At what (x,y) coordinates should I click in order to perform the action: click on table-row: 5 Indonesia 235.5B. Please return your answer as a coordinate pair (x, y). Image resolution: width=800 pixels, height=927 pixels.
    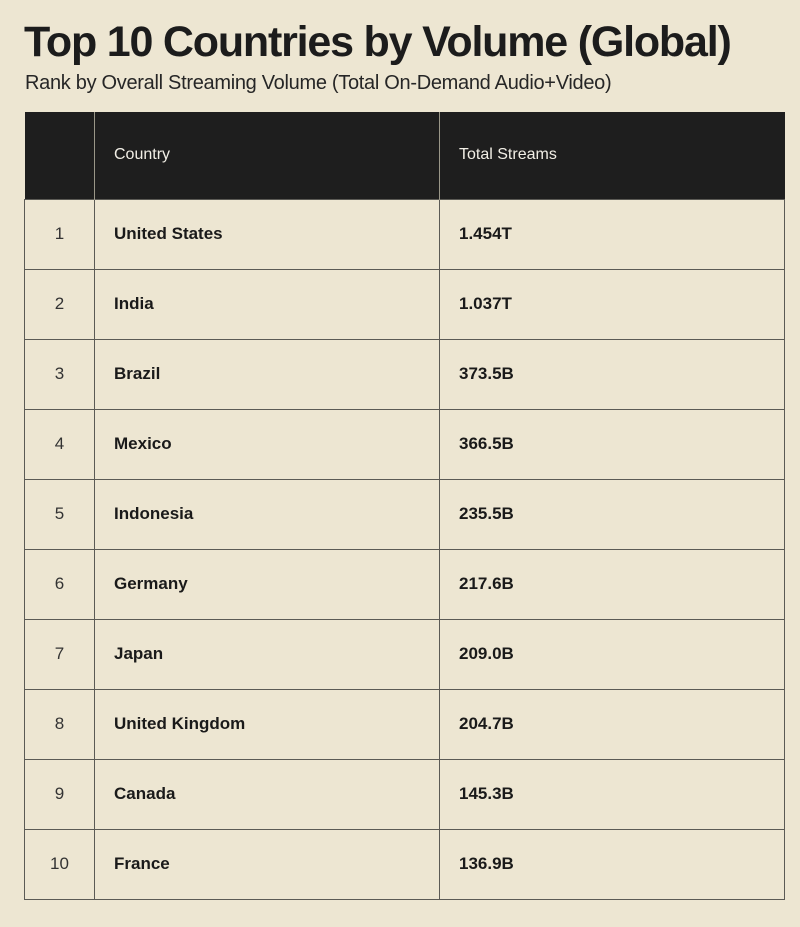
    Looking at the image, I should click on (404, 514).